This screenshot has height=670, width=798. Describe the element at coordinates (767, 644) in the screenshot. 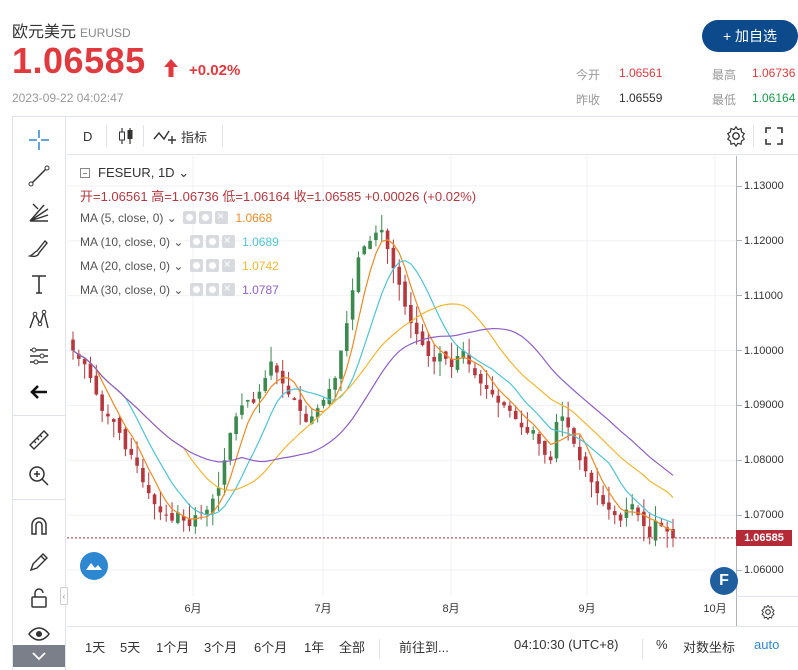

I see `auto-scale-toggle: auto` at that location.